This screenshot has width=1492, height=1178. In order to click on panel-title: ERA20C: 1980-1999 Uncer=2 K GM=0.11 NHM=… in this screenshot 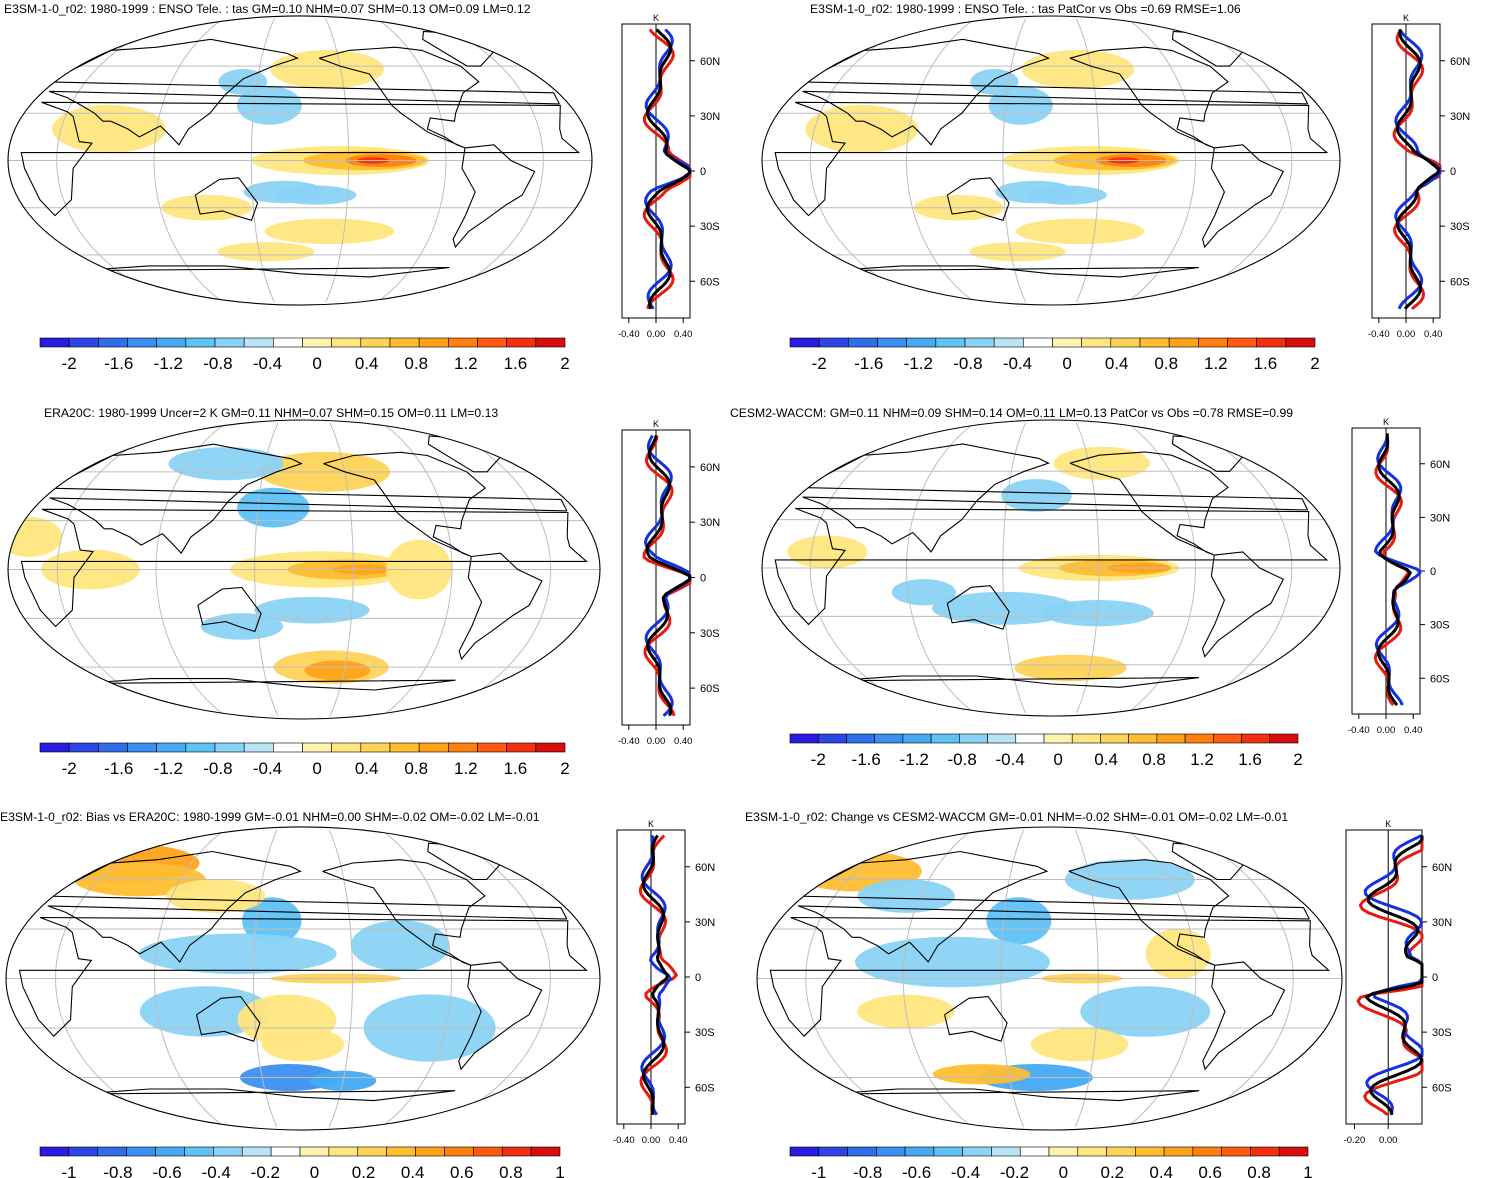, I will do `click(271, 413)`.